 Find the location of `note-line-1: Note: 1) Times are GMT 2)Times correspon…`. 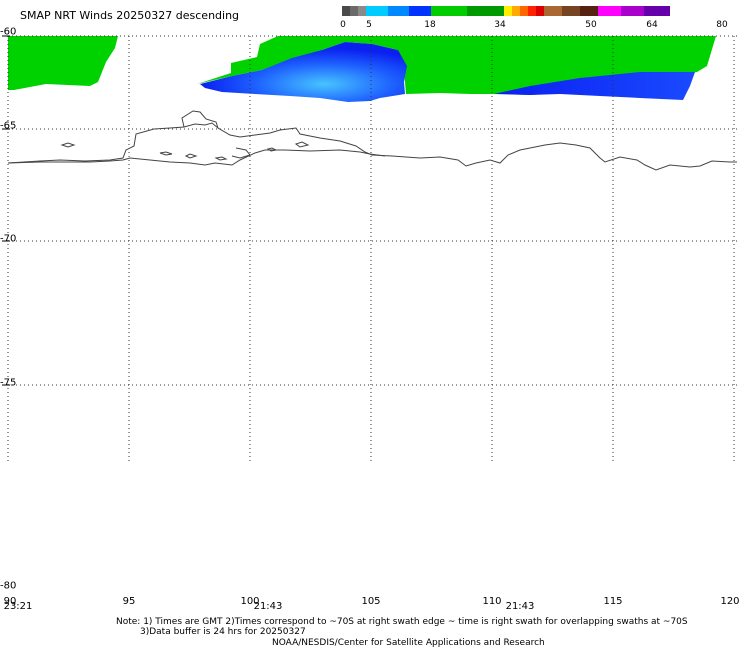

note-line-1: Note: 1) Times are GMT 2)Times correspon… is located at coordinates (402, 622).